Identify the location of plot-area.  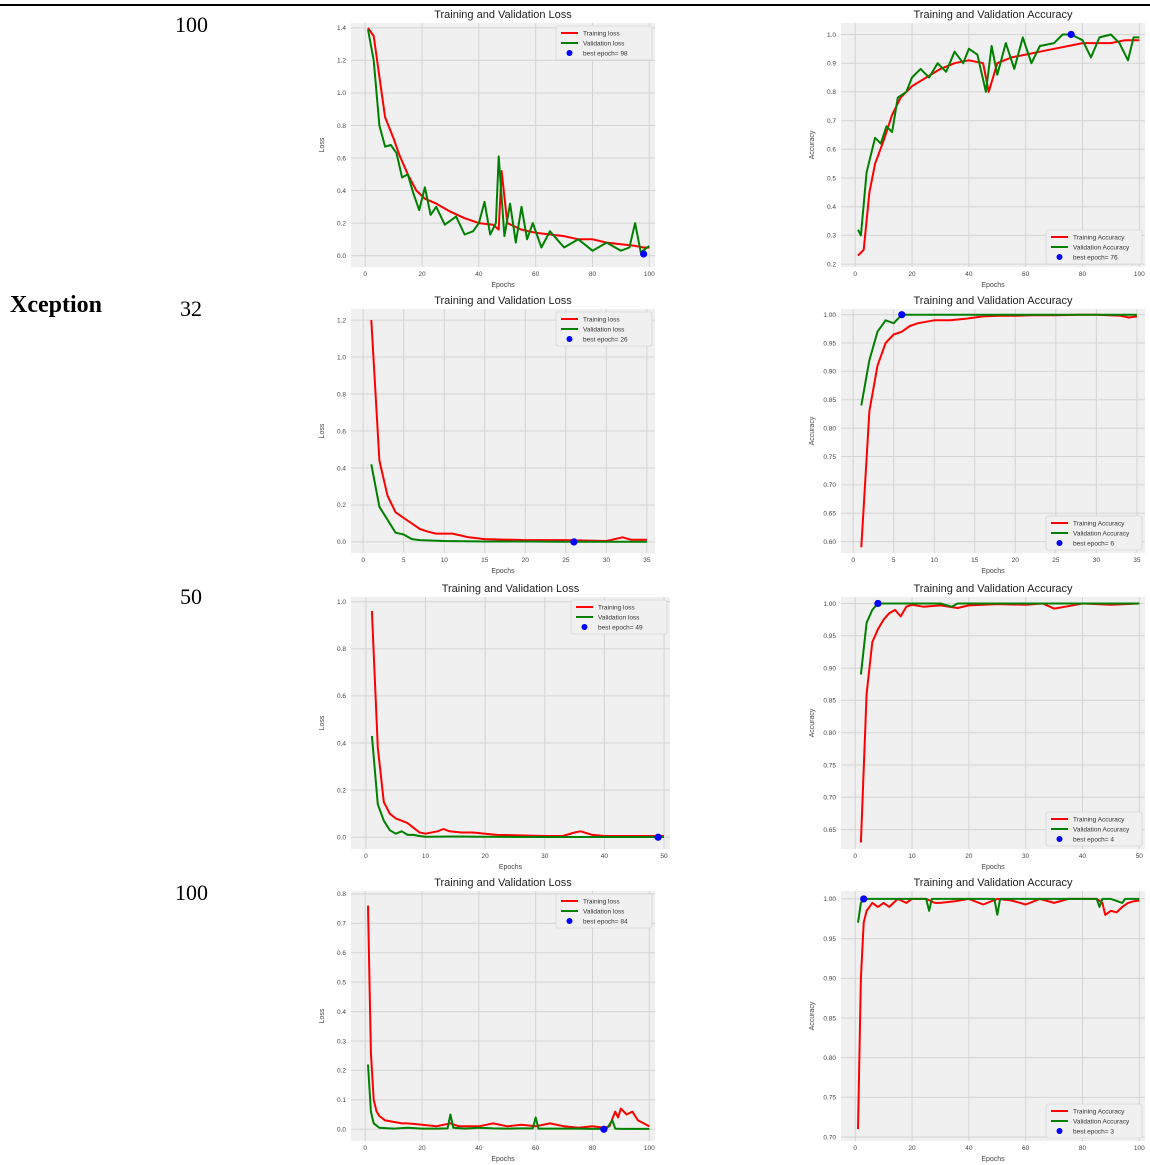
(503, 1016).